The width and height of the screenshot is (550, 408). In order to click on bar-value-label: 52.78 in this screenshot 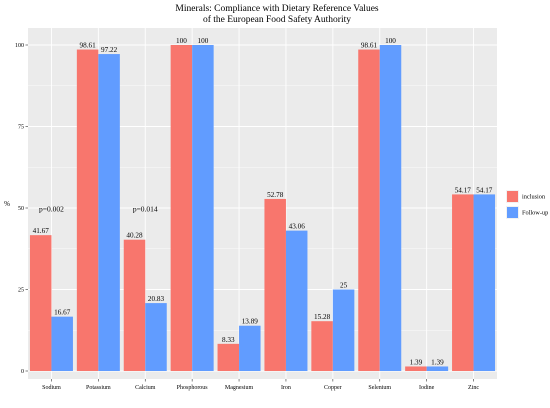, I will do `click(275, 195)`.